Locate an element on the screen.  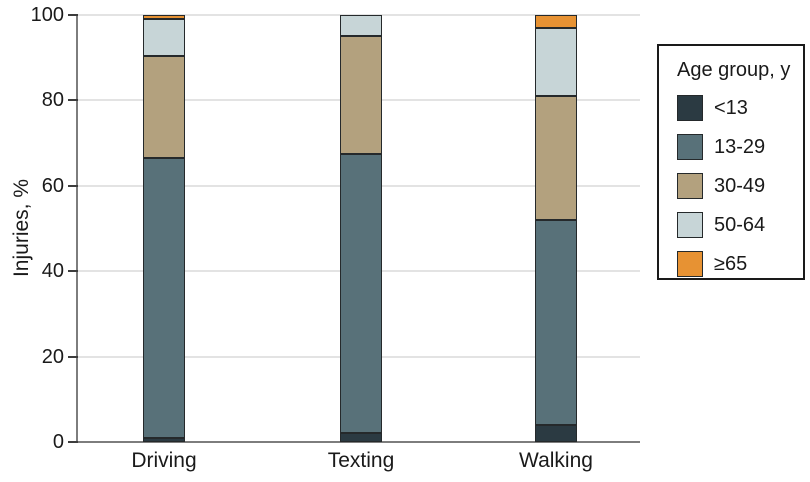
bar-segment-texting-<13 is located at coordinates (361, 437).